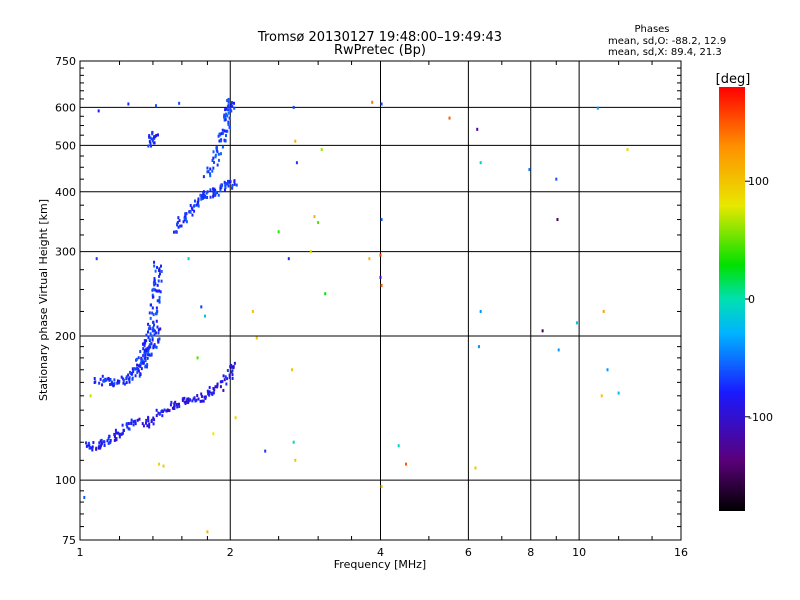  Describe the element at coordinates (65, 252) in the screenshot. I see `y-tick-label: 300` at that location.